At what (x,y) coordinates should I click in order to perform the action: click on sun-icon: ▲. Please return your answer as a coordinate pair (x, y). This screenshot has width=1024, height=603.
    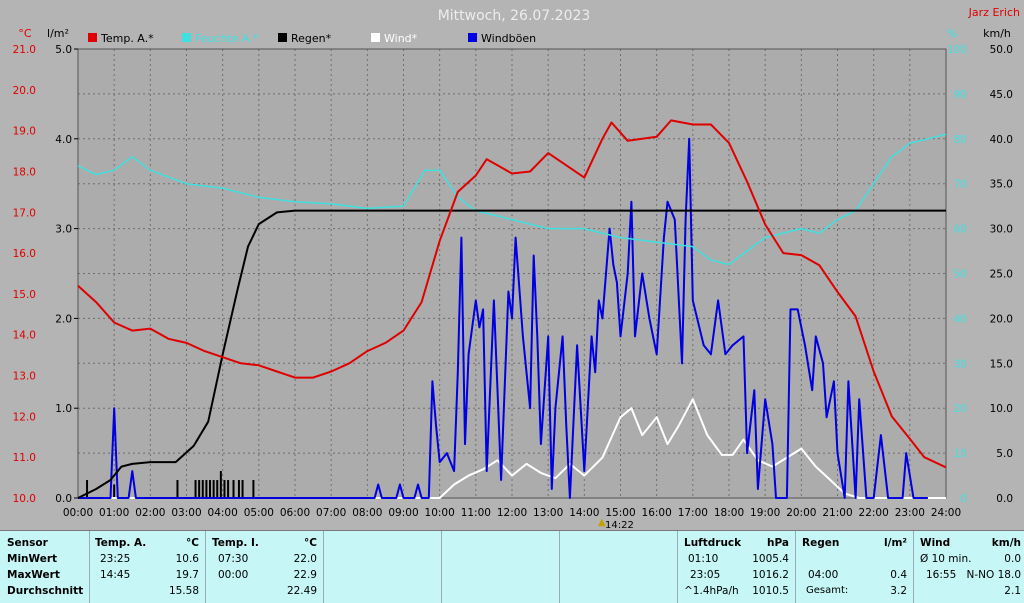
    Looking at the image, I should click on (602, 522).